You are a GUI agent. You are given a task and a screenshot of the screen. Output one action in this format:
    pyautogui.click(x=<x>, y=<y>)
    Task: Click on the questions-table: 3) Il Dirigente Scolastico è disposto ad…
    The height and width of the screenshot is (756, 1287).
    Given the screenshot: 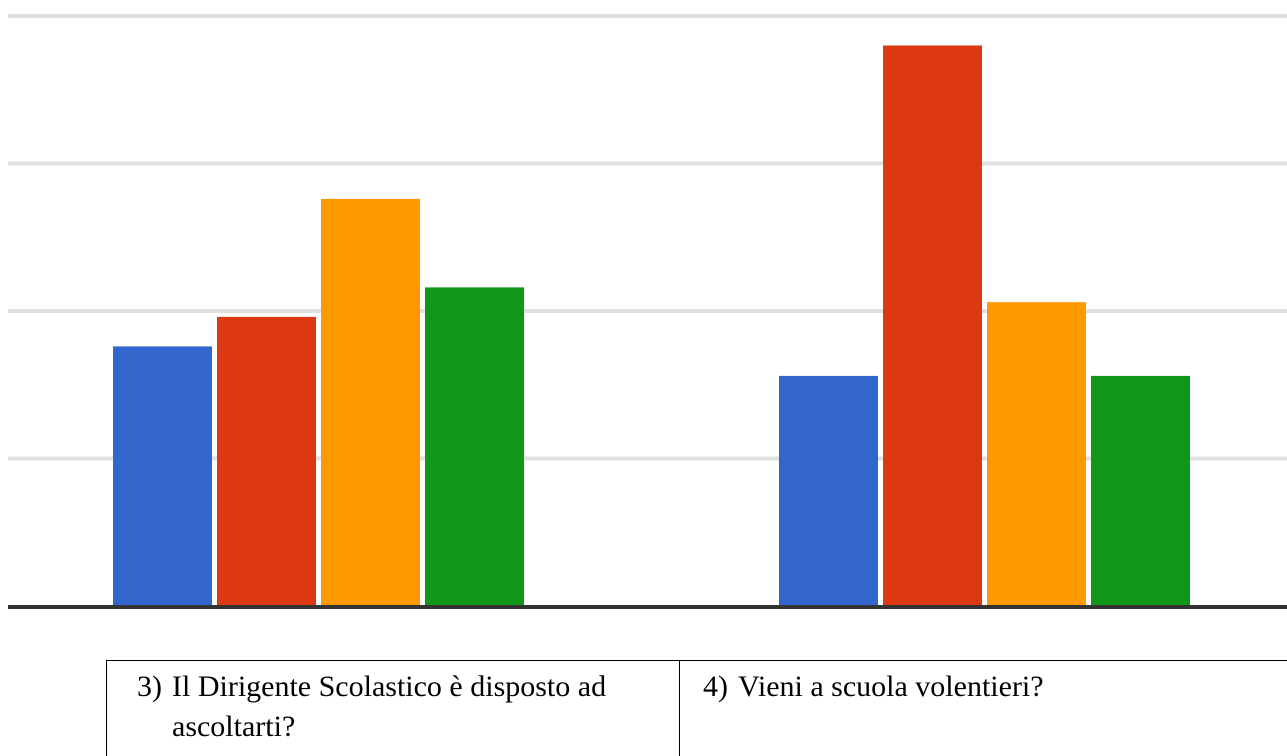 What is the action you would take?
    pyautogui.click(x=696, y=708)
    